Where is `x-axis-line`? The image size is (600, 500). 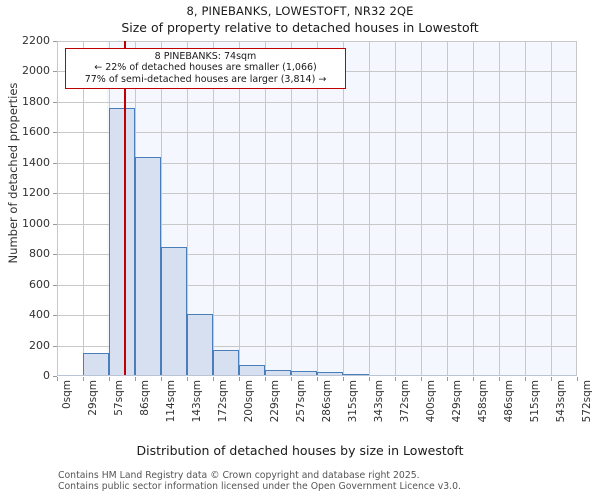 x-axis-line is located at coordinates (317, 375).